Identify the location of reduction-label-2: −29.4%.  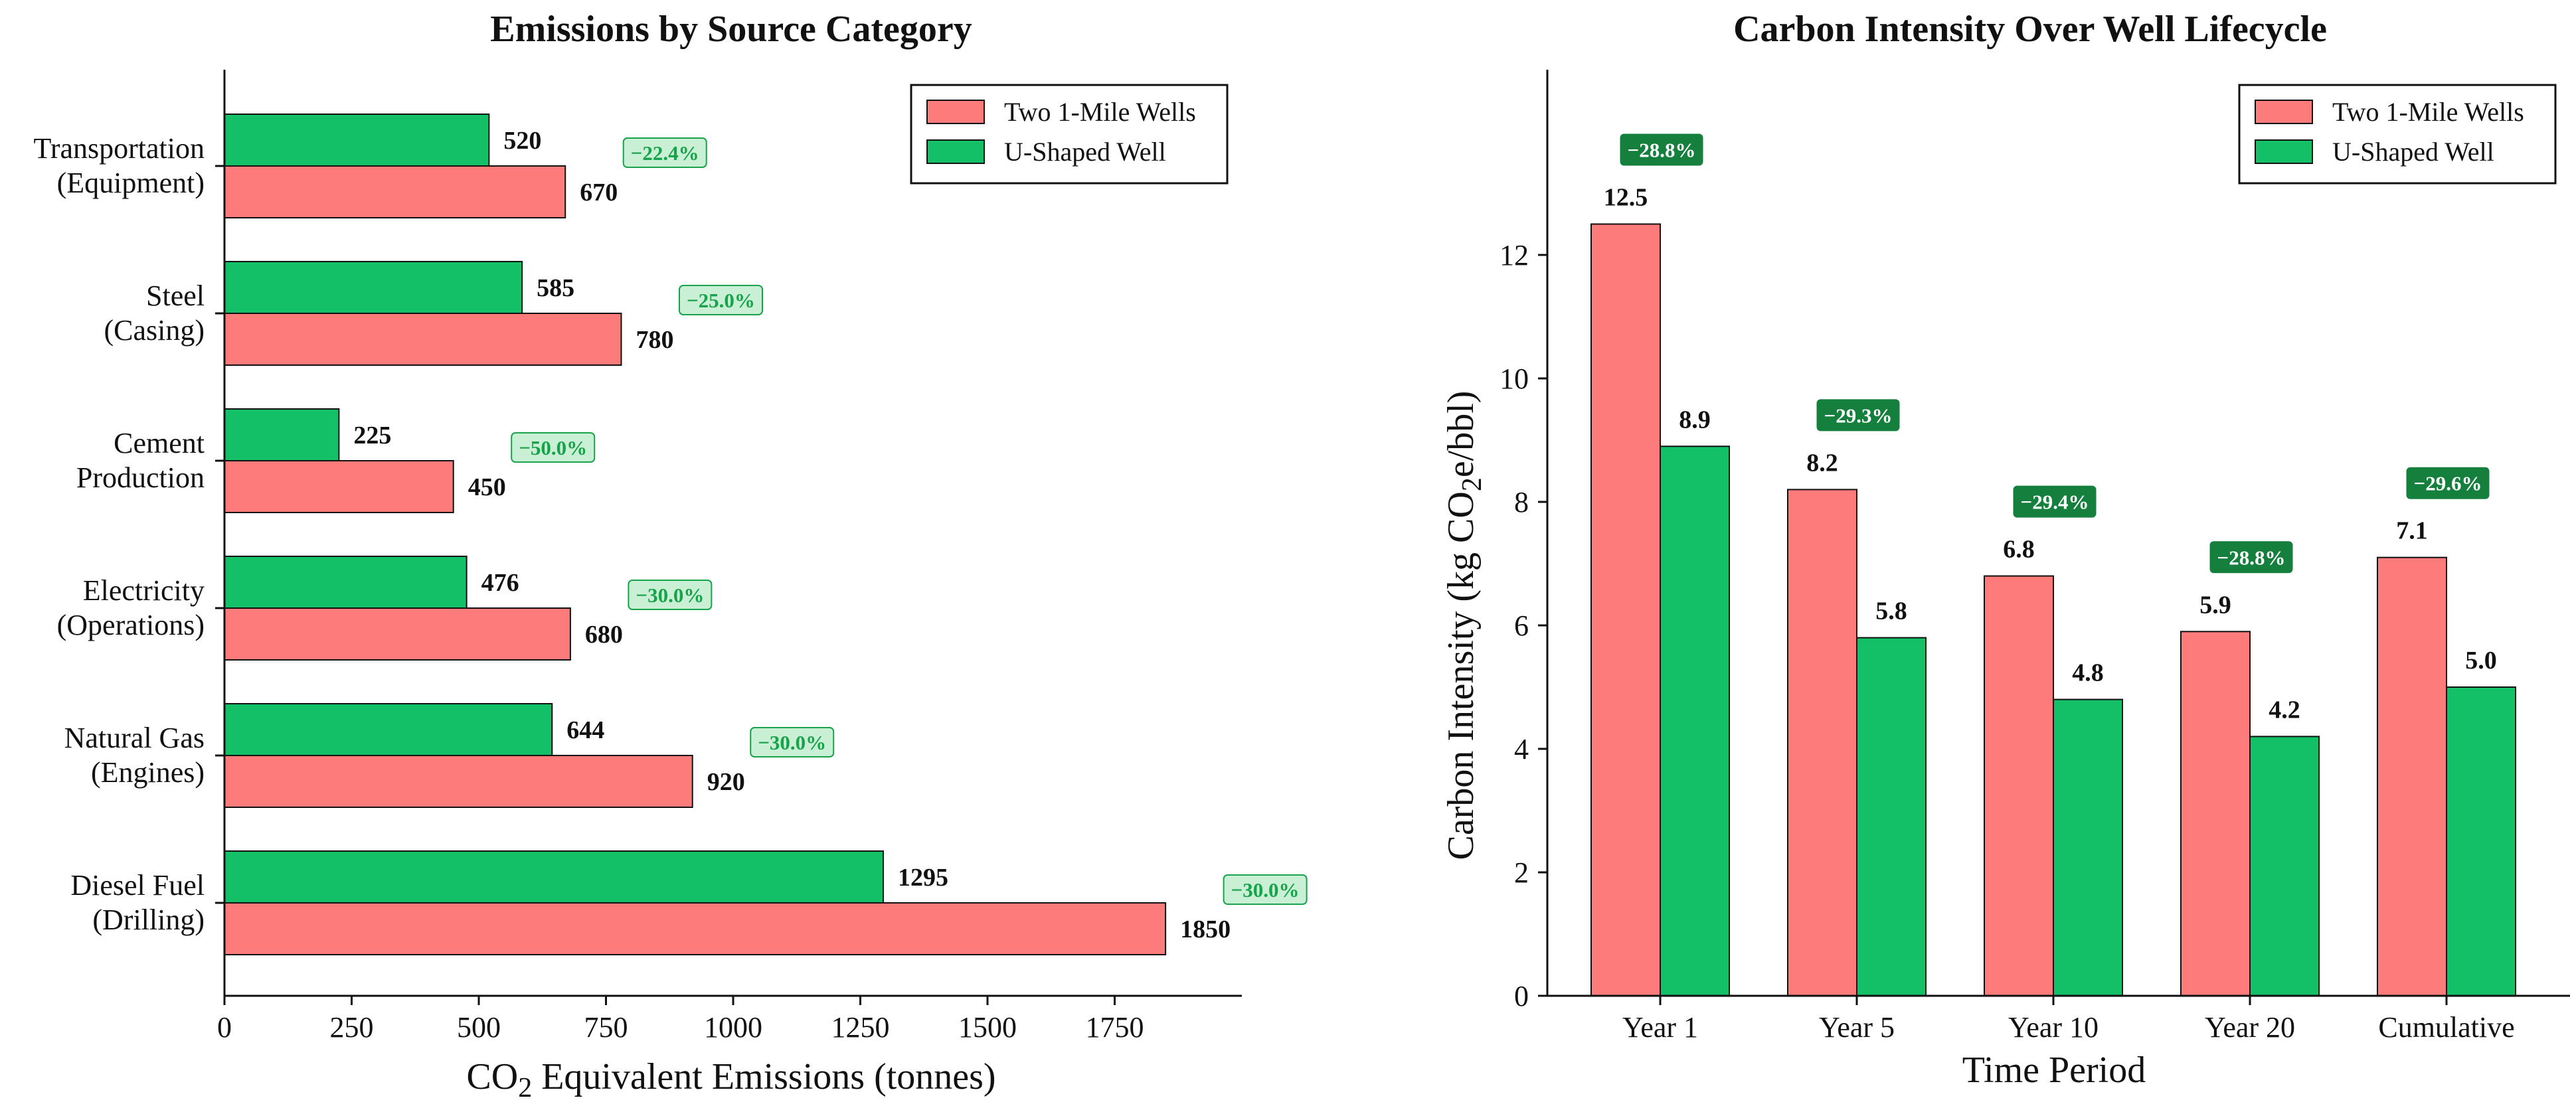
(2055, 502).